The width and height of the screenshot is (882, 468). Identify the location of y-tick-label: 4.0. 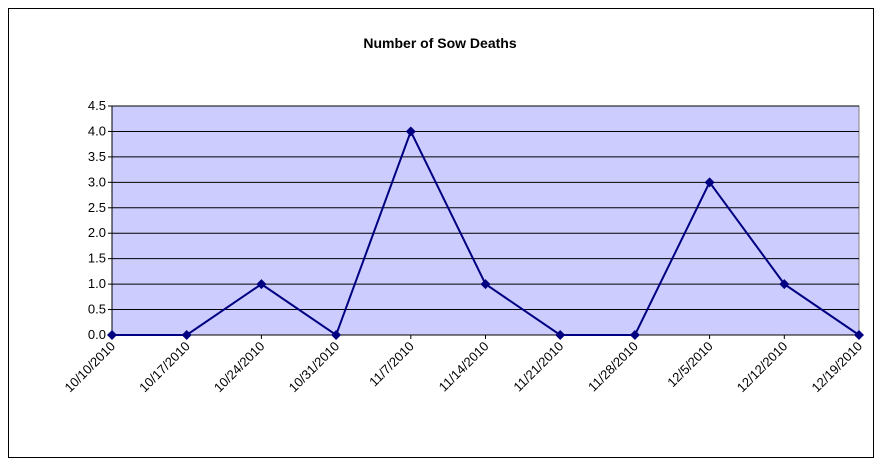
(97, 130).